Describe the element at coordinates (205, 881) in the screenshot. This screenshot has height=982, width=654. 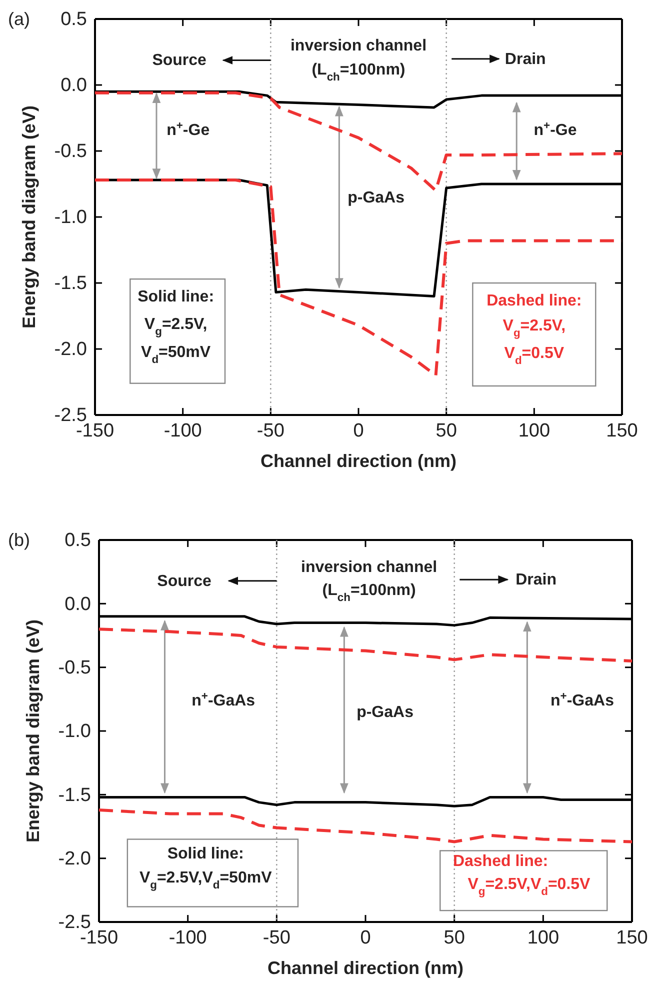
I see `annotation: V$_{g}$=2.5V,V$_{d}$=50mV` at that location.